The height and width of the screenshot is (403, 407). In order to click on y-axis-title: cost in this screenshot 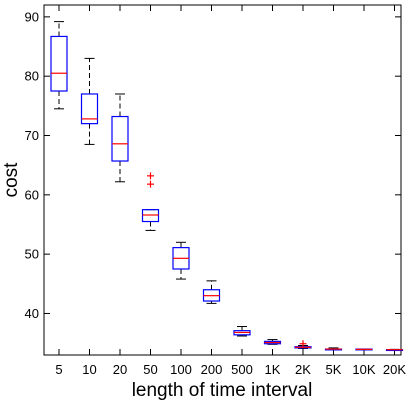, I will do `click(11, 180)`.